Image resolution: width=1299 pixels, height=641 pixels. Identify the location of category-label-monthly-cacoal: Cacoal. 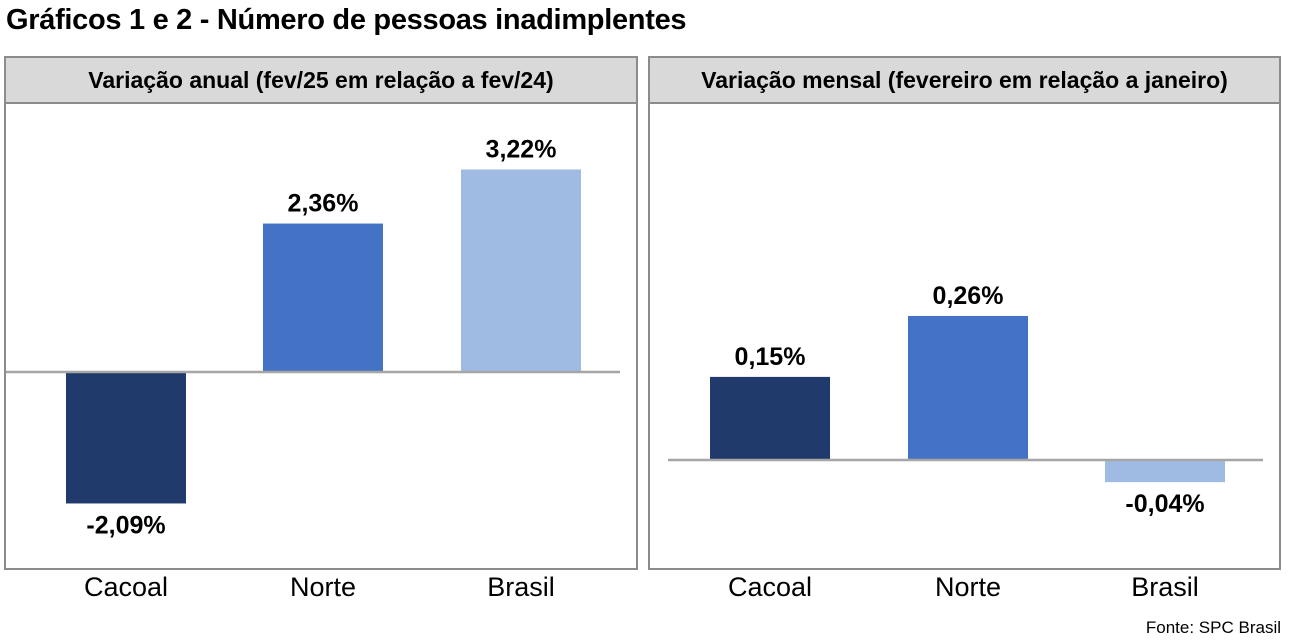
(770, 587).